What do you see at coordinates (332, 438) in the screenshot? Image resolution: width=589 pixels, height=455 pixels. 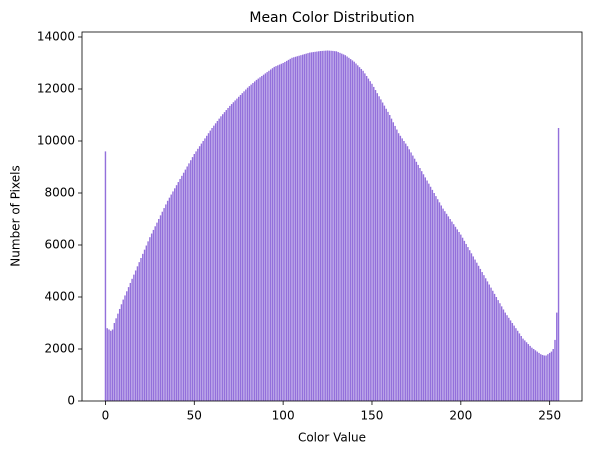 I see `x-axis-label: Color Value` at bounding box center [332, 438].